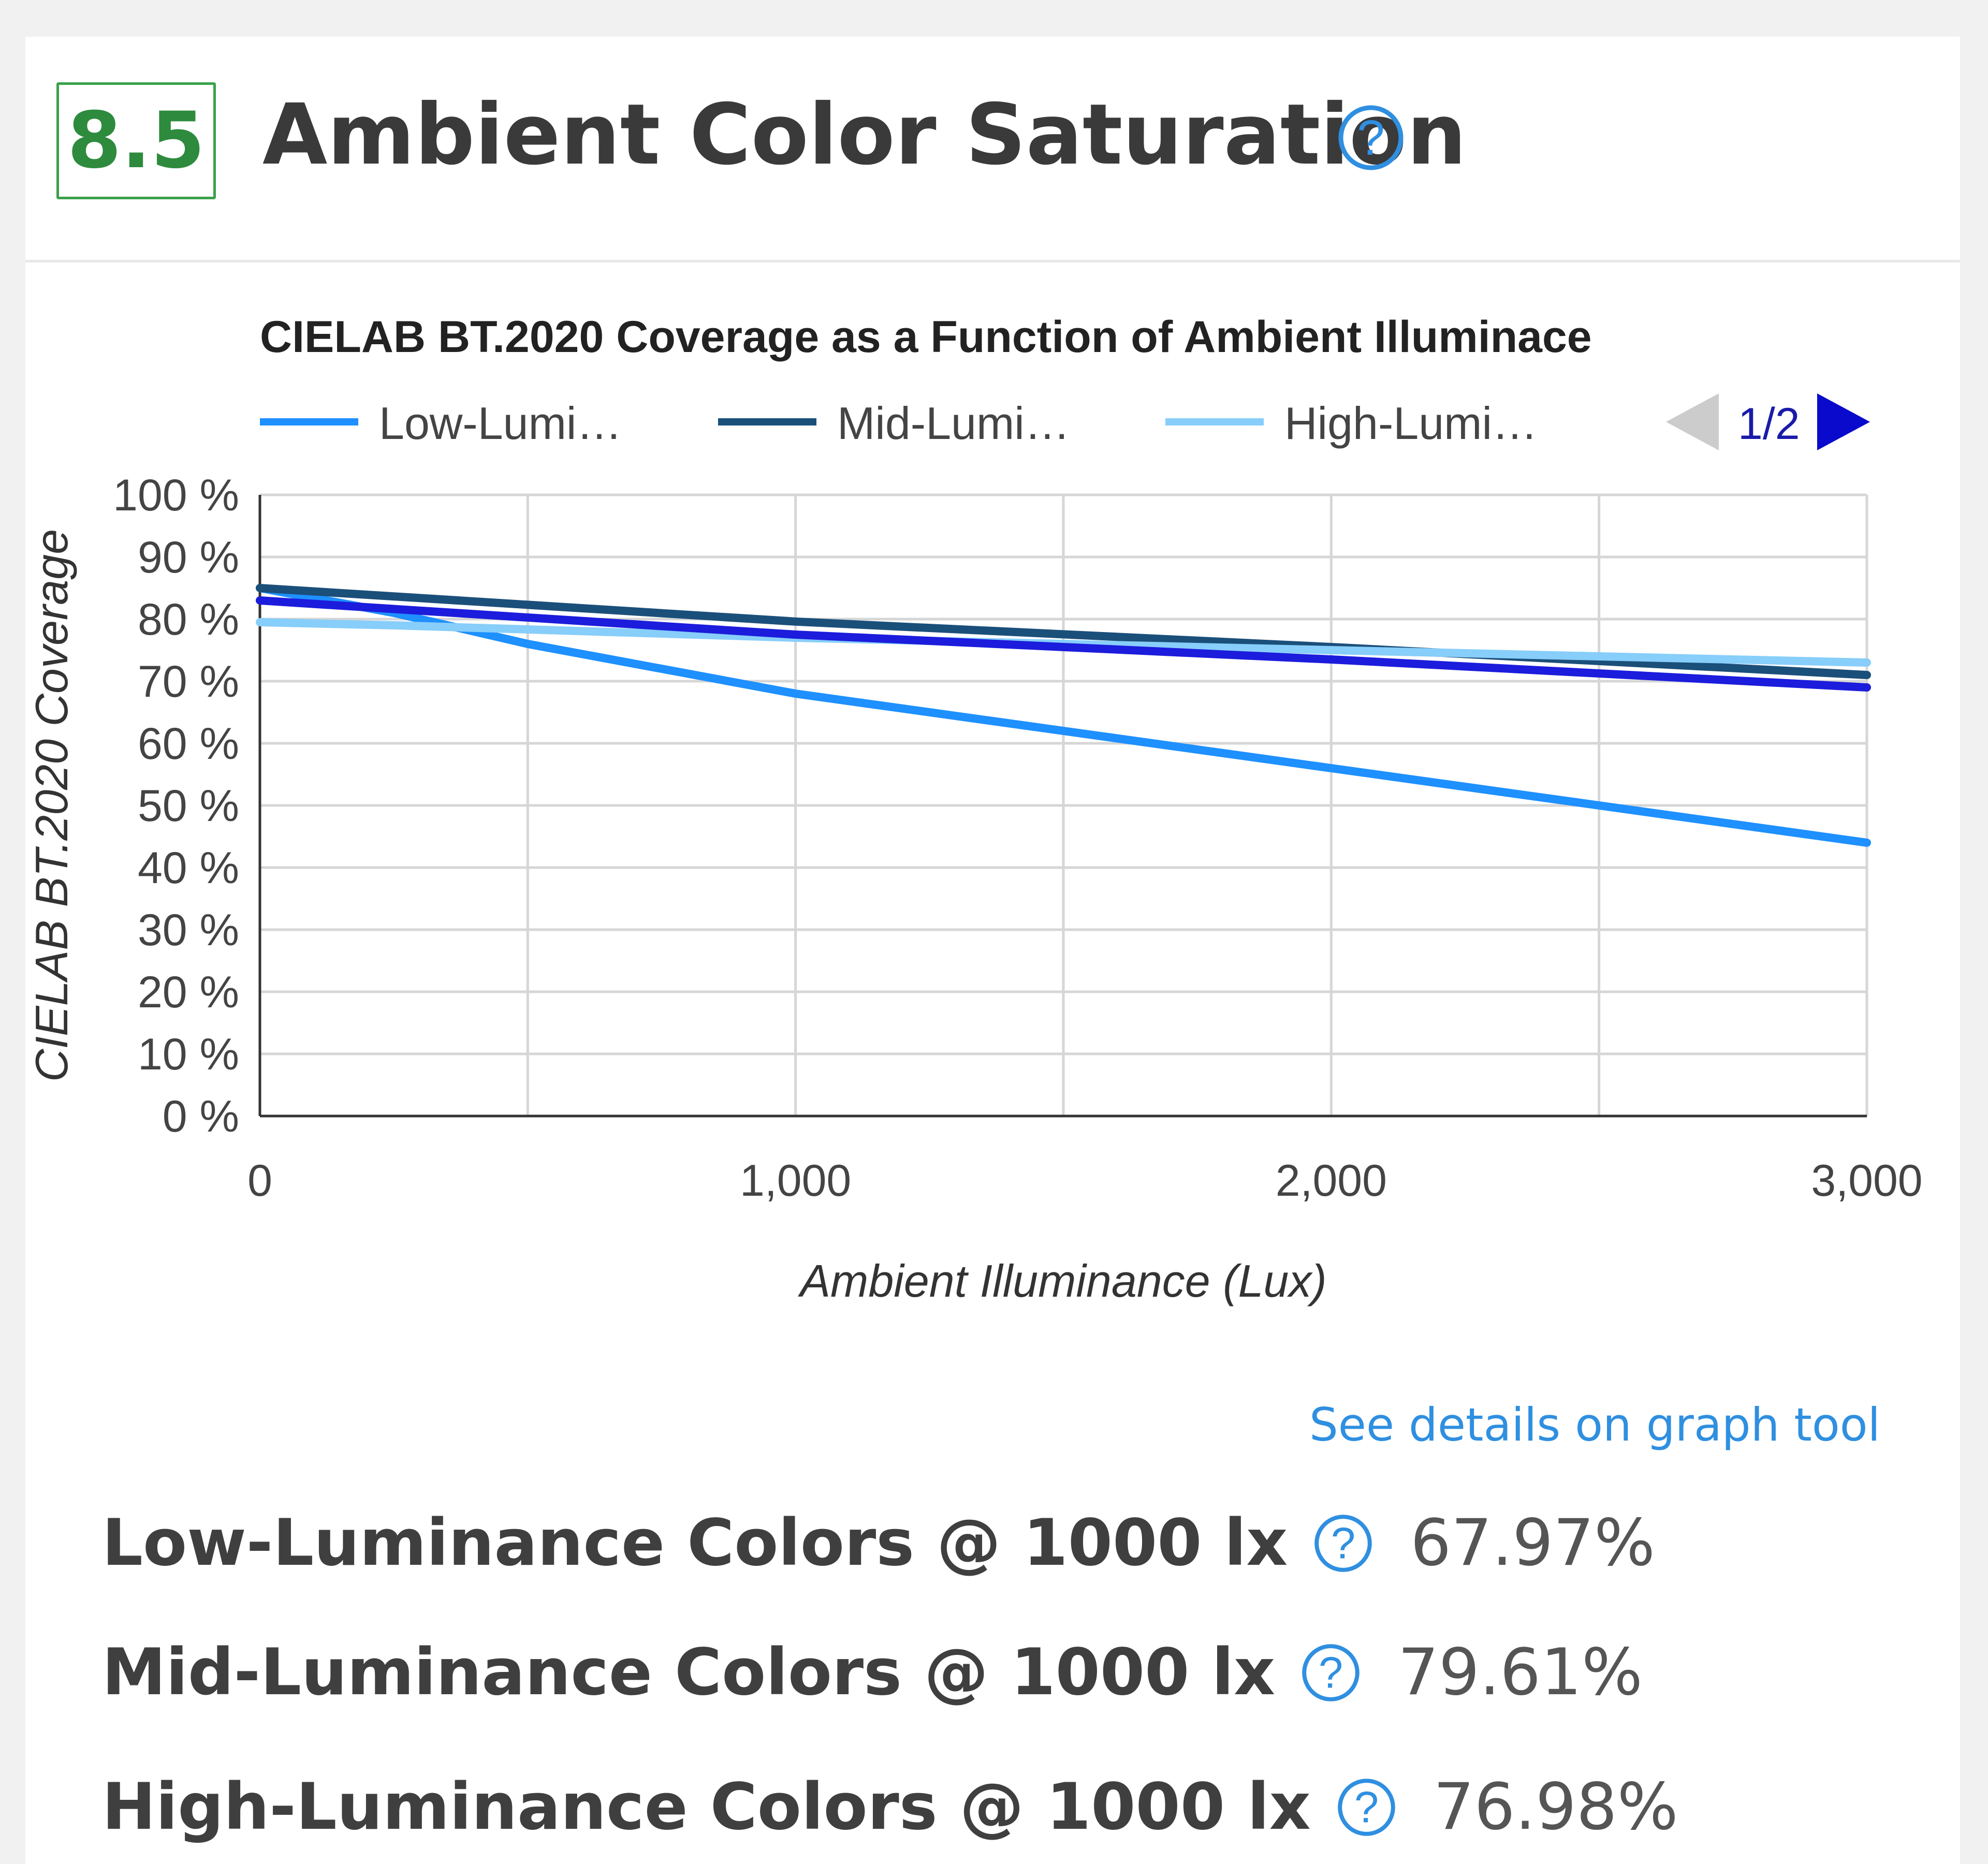 The image size is (1988, 1864). I want to click on graph-tool-link: See details on graph tool, so click(1594, 1424).